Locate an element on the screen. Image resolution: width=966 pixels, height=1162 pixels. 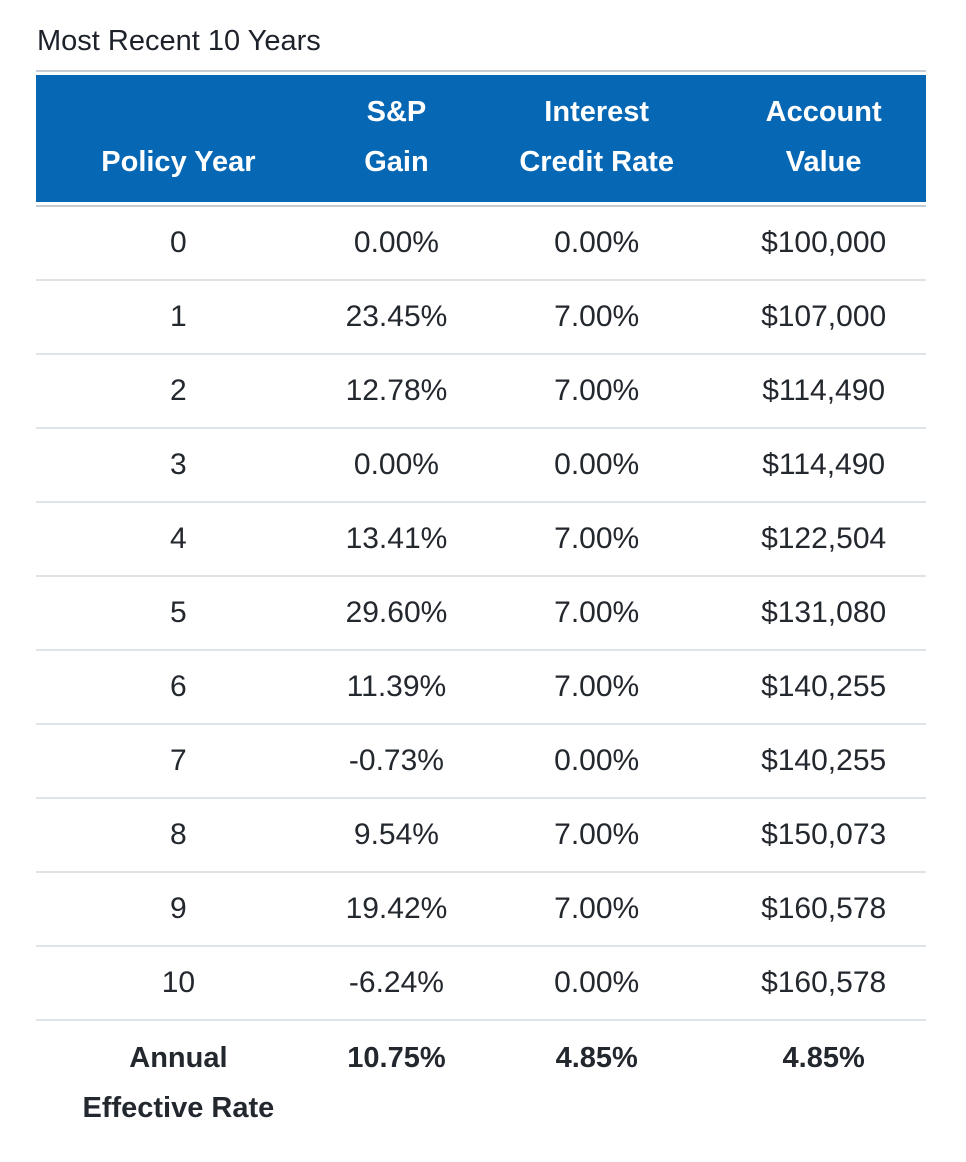
table-row: 7 -0.73% 0.00% $140,255 is located at coordinates (481, 760).